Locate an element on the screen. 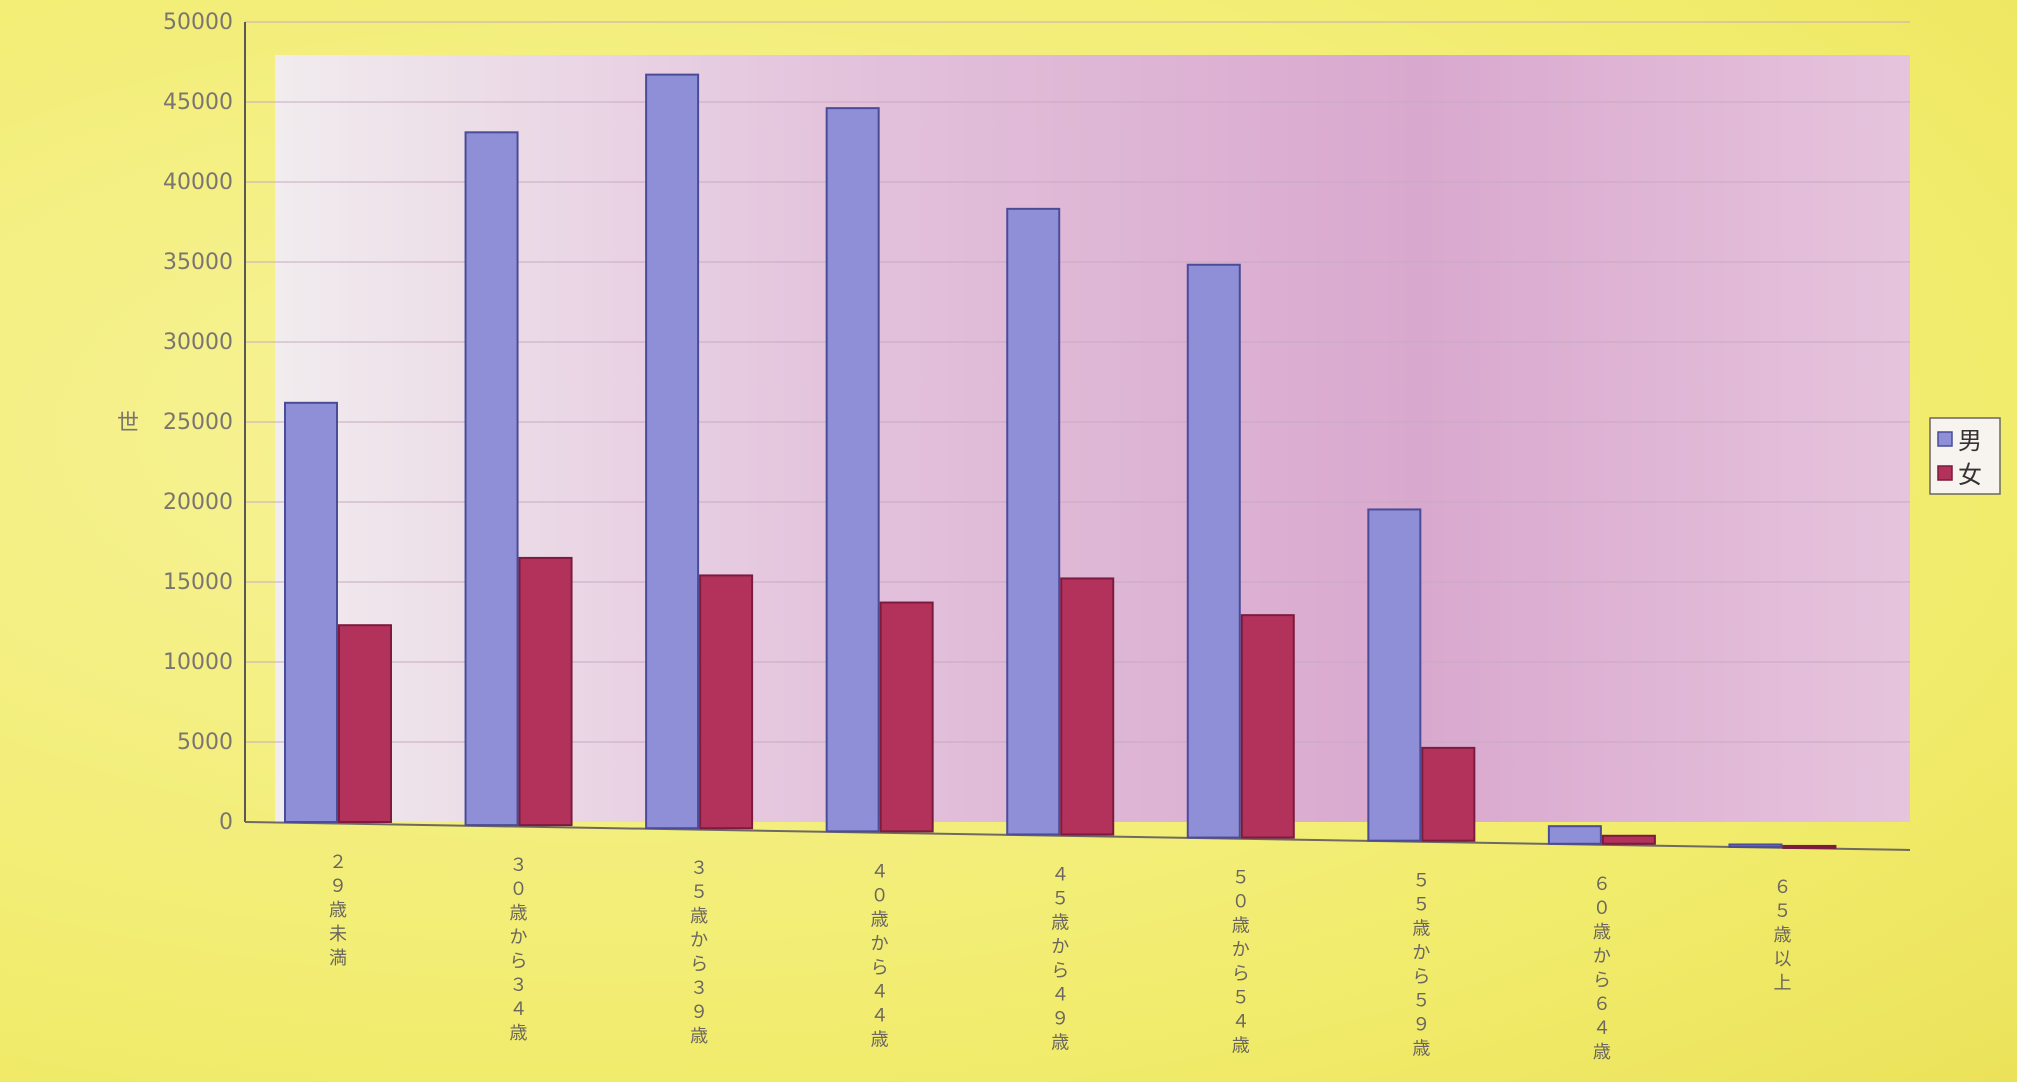 The image size is (2017, 1082). x-category-label: ６５歳以上 is located at coordinates (1782, 935).